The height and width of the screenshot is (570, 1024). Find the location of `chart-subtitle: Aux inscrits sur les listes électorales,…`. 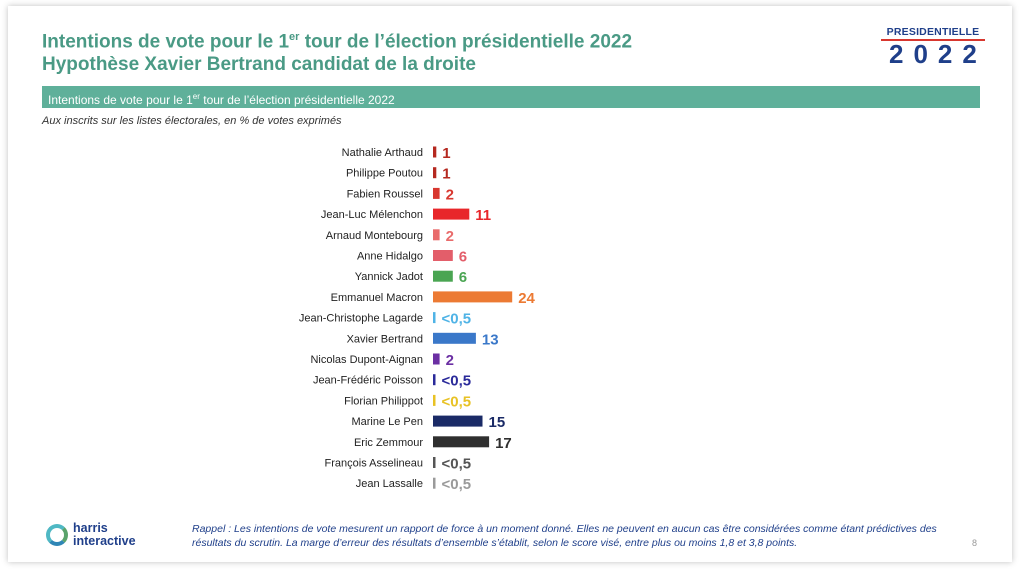

chart-subtitle: Aux inscrits sur les listes électorales,… is located at coordinates (192, 121).